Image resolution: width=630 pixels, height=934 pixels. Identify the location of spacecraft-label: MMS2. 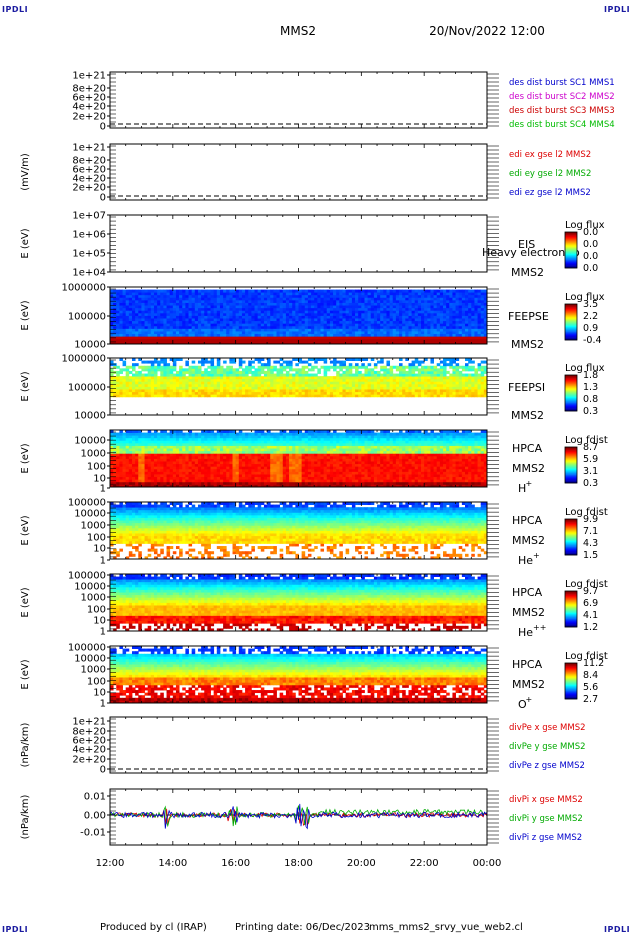
(527, 272).